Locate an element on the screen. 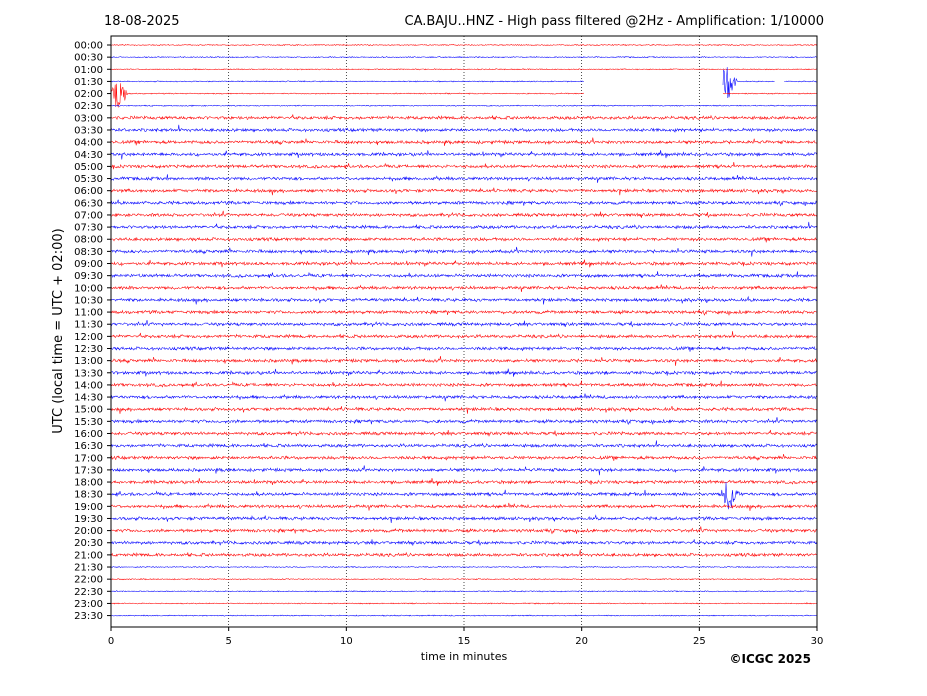  row-label: 14:30 is located at coordinates (88, 398).